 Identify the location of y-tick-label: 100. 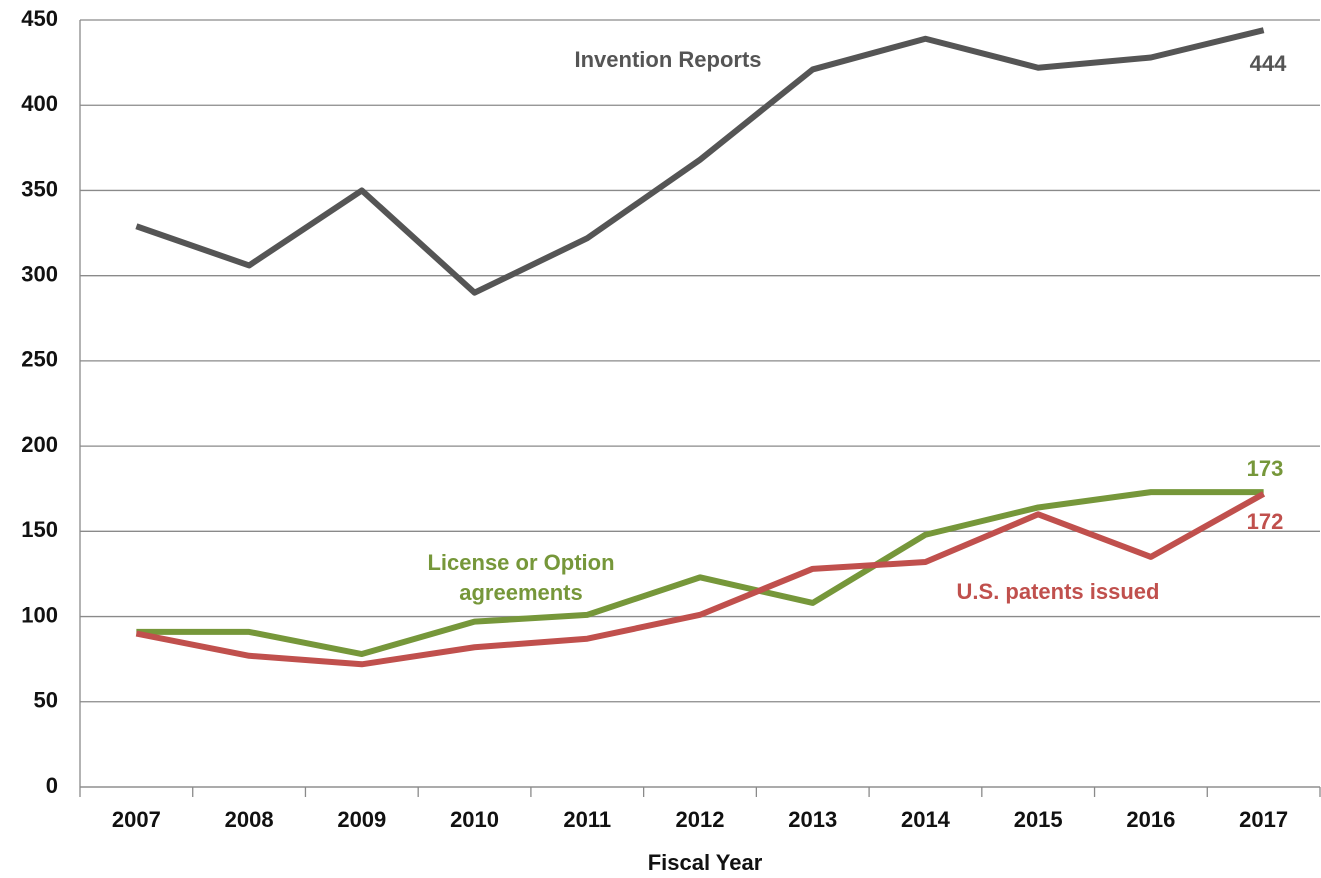
(39, 614).